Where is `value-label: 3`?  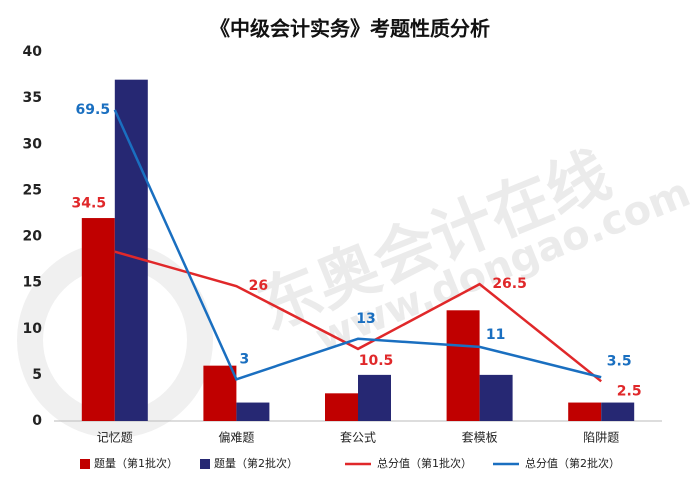 value-label: 3 is located at coordinates (245, 359).